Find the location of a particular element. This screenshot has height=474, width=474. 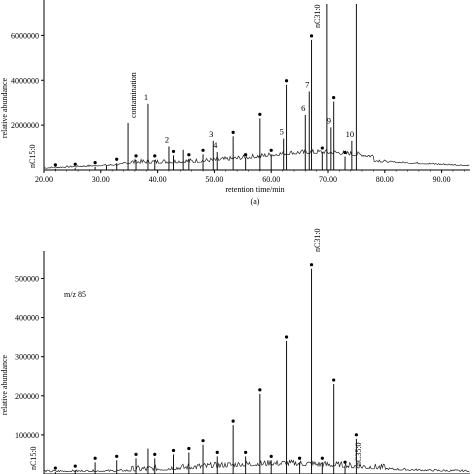

top-y-tick-label: 4000000 is located at coordinates (25, 80).